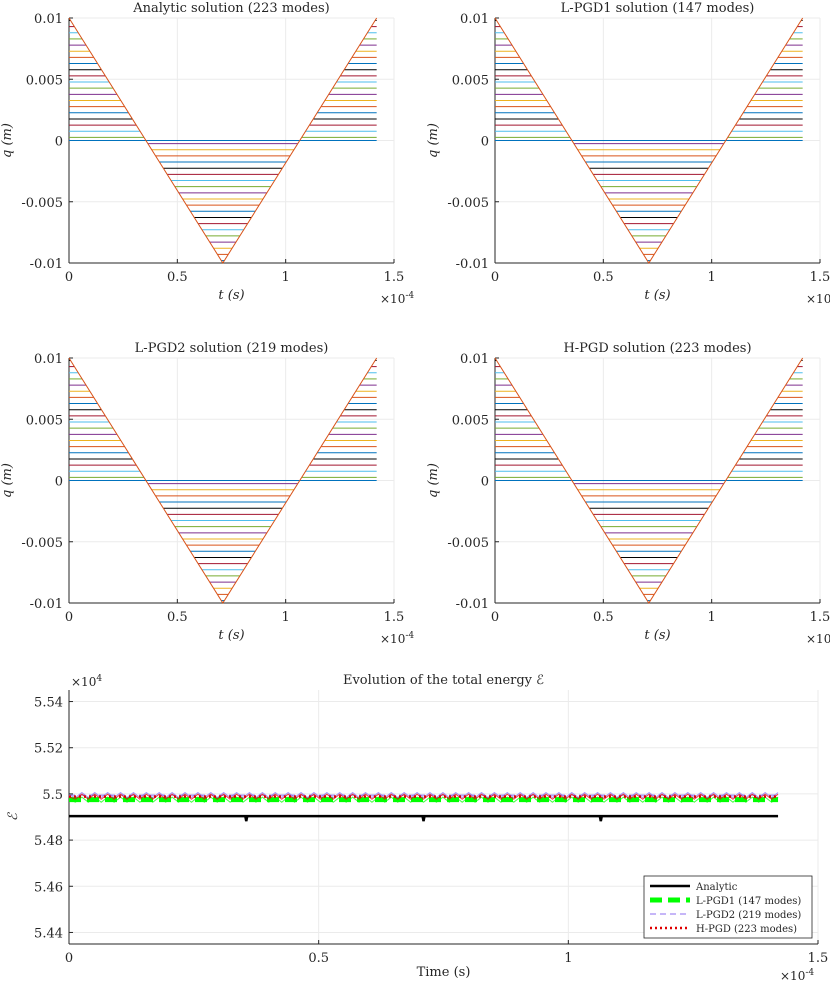  I want to click on y-tick-label: 5.48, so click(48, 841).